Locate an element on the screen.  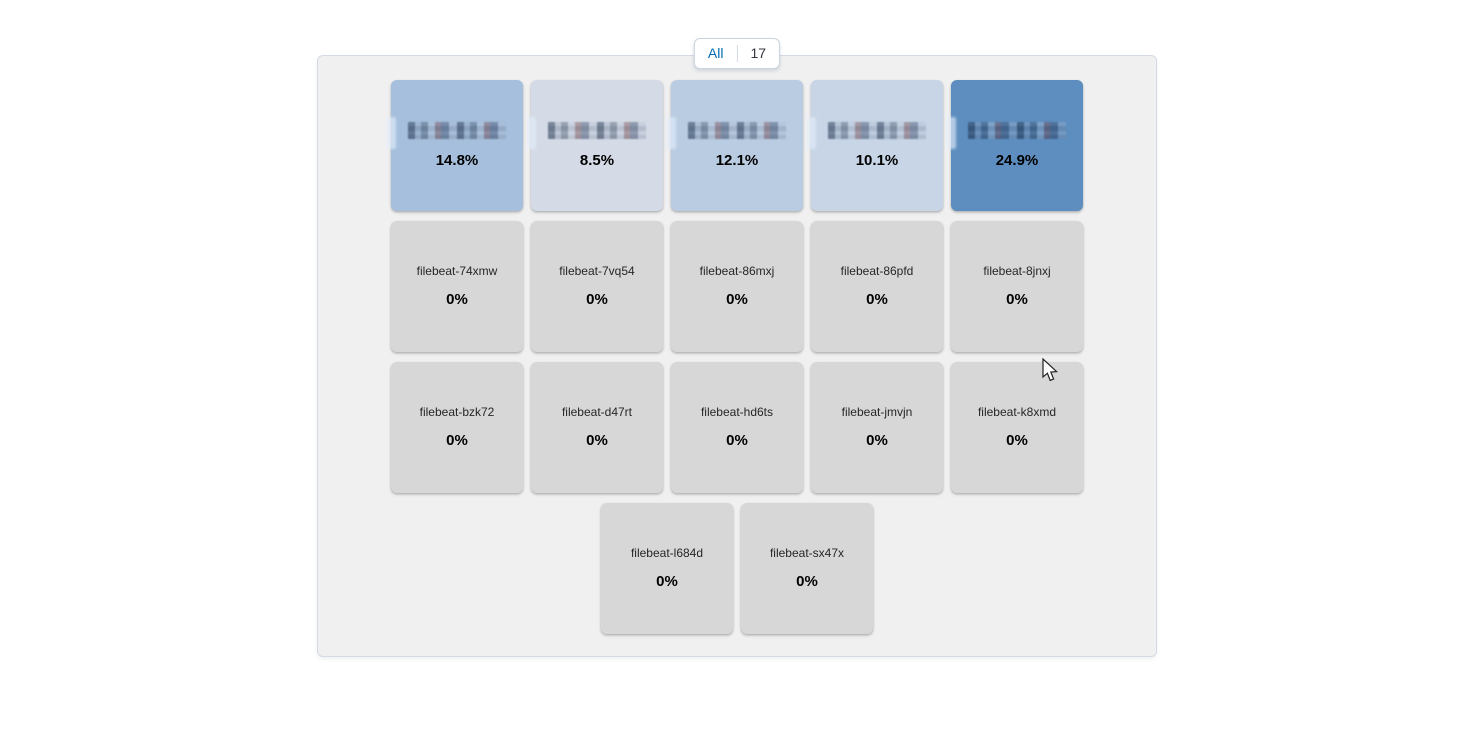
tile-label: filebeat-bzk72 is located at coordinates (457, 412).